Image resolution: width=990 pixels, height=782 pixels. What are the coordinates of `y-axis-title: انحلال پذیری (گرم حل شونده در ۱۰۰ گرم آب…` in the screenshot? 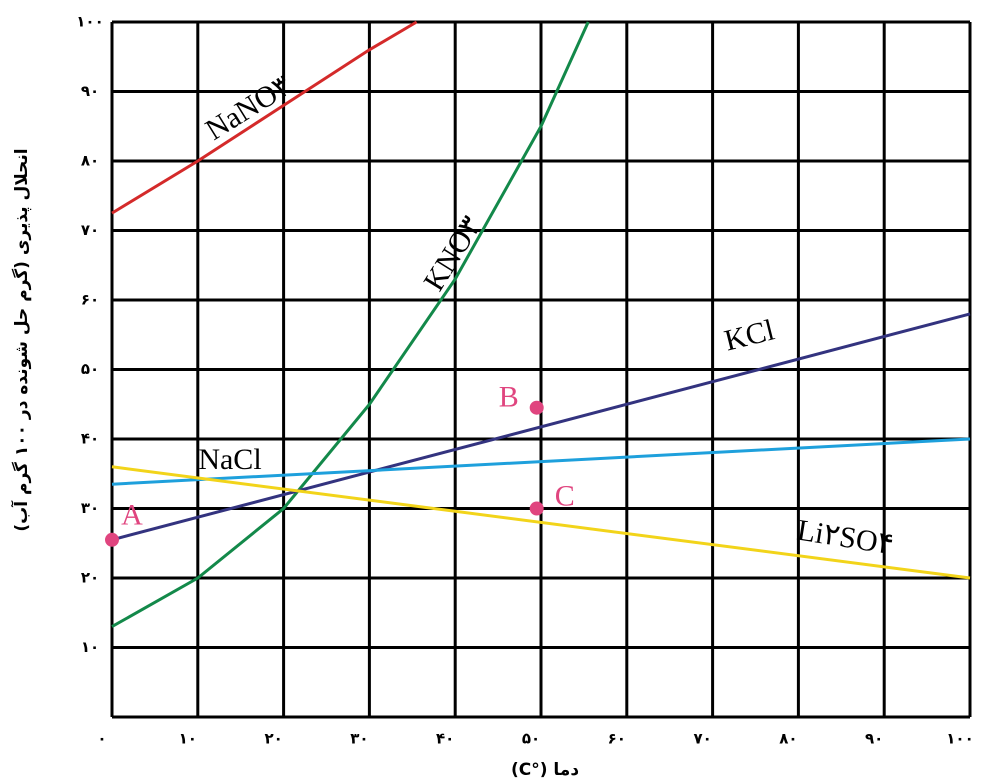 It's located at (21, 339).